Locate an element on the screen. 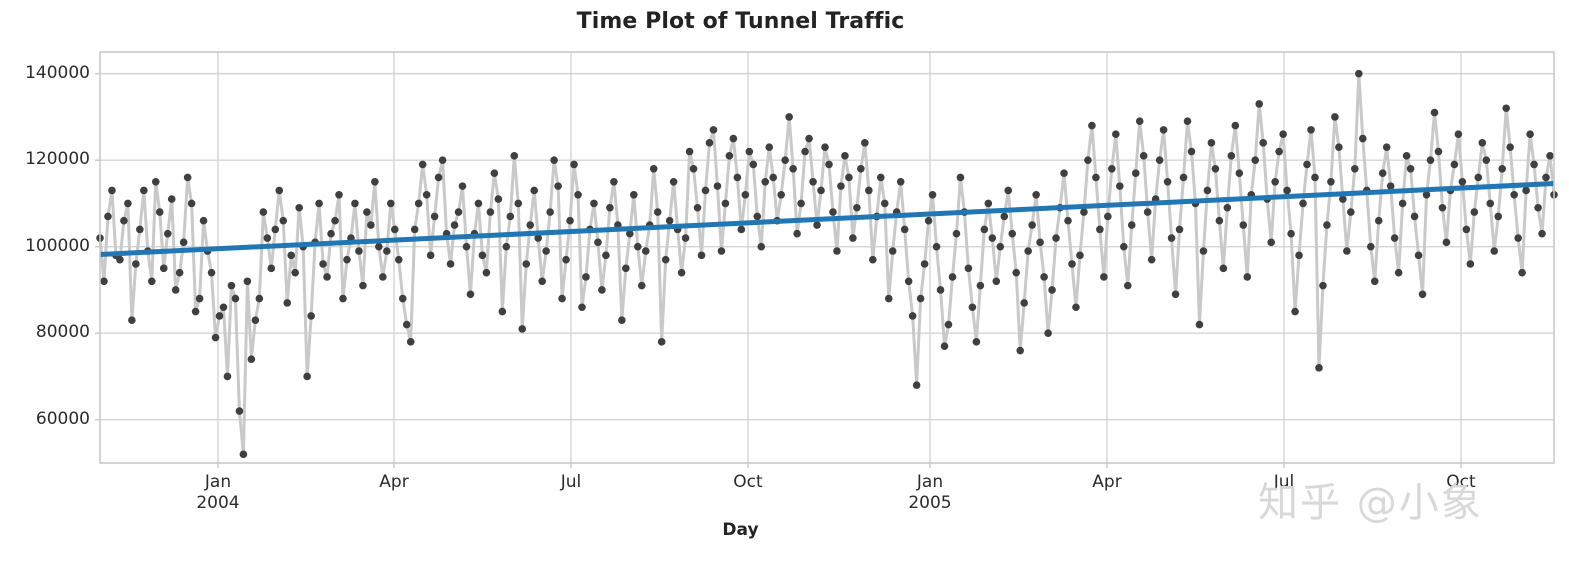 This screenshot has height=561, width=1569. x-tick-month: Jan is located at coordinates (218, 482).